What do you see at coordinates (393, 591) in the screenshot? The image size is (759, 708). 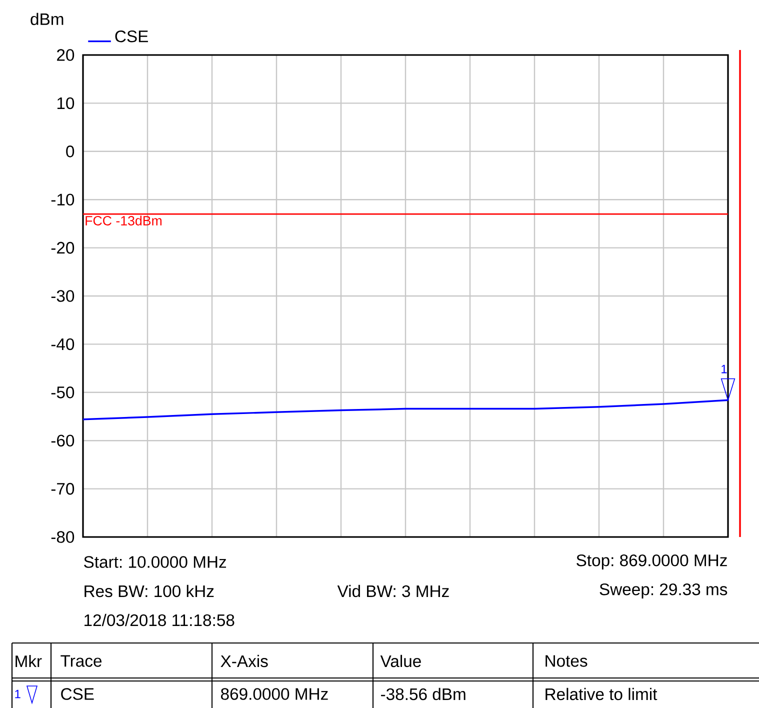 I see `text: Vid BW: 3 MHz` at bounding box center [393, 591].